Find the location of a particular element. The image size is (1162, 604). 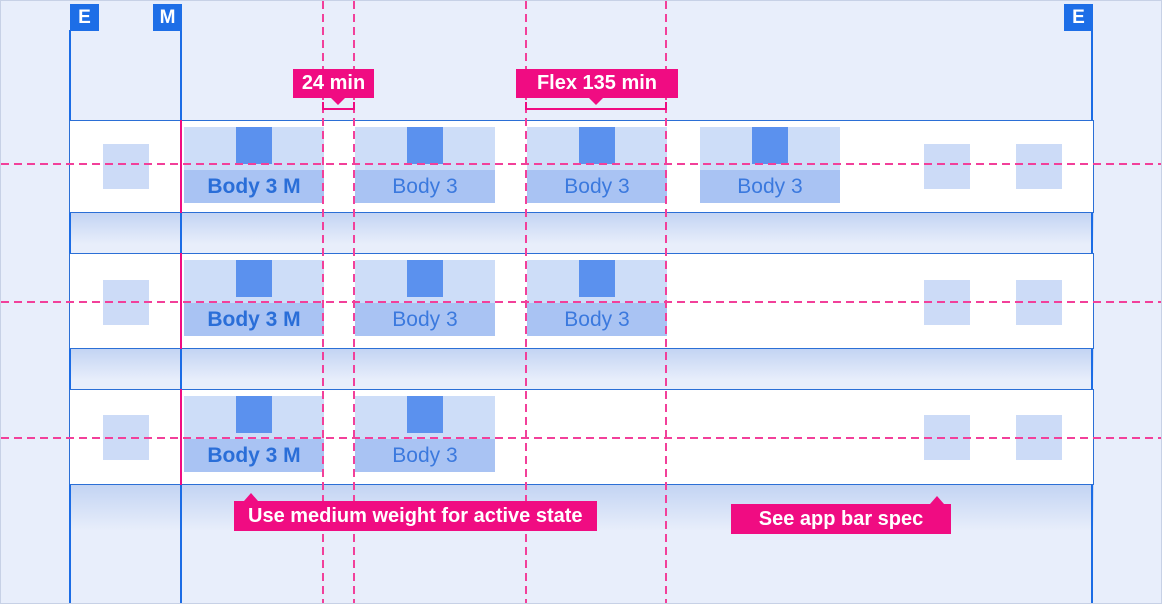

tab-bar-row-1: Body 3 M Body 3 Body 3 Body 3 is located at coordinates (581, 166).